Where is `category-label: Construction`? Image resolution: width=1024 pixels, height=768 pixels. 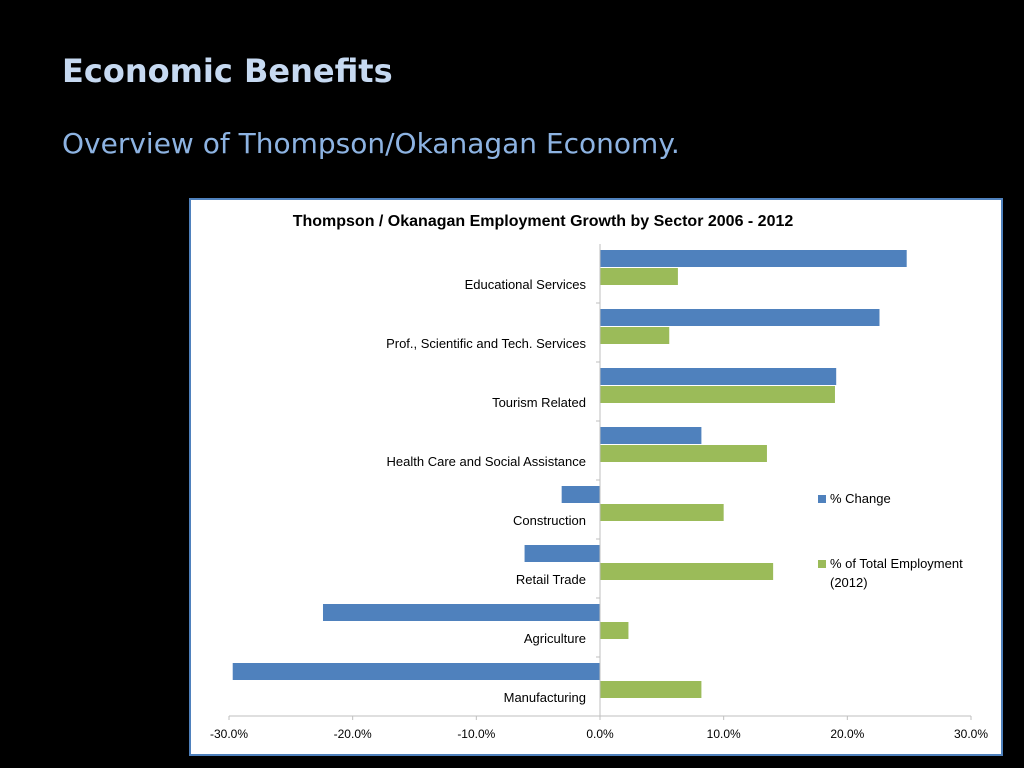
category-label: Construction is located at coordinates (549, 520).